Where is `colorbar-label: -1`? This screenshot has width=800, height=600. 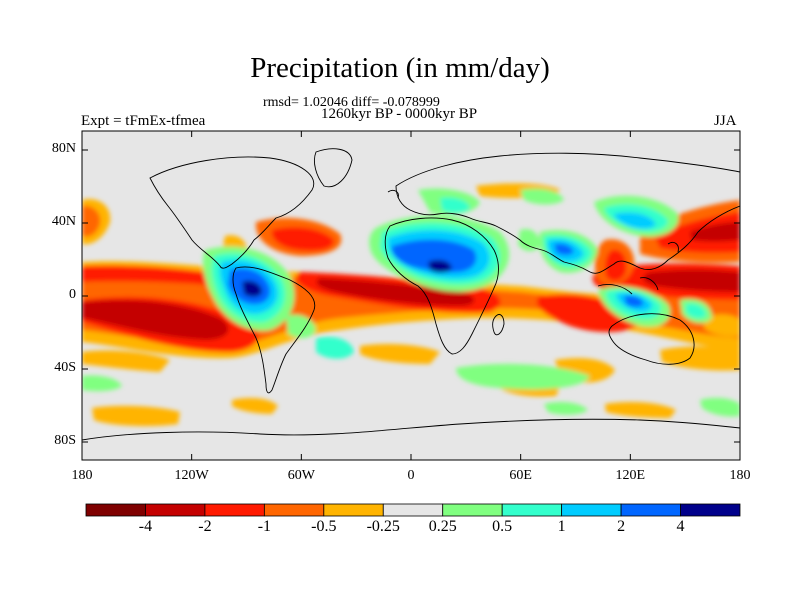 colorbar-label: -1 is located at coordinates (264, 526).